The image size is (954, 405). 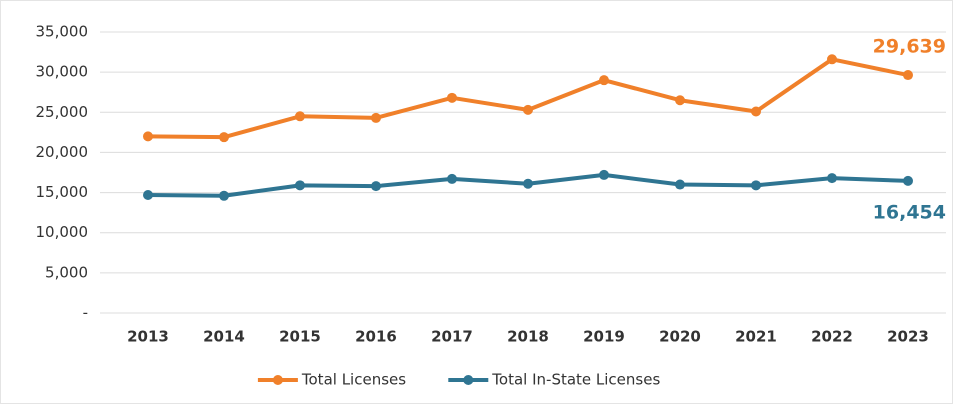 What do you see at coordinates (62, 32) in the screenshot?
I see `y-tick-label: 35,000` at bounding box center [62, 32].